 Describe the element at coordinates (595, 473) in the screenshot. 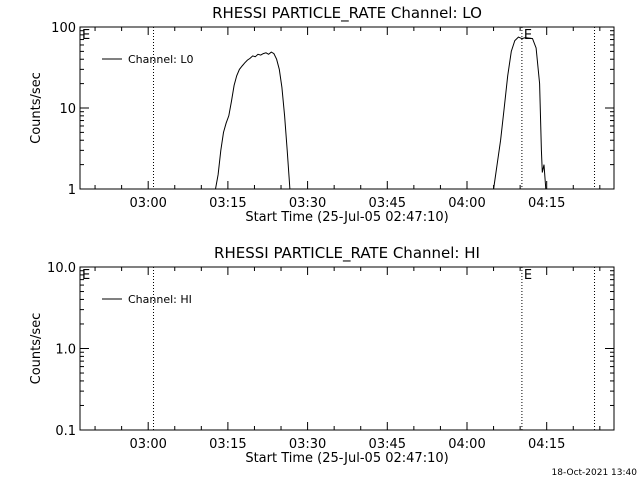

I see `timestamp-label: 18-Oct-2021 13:40` at that location.